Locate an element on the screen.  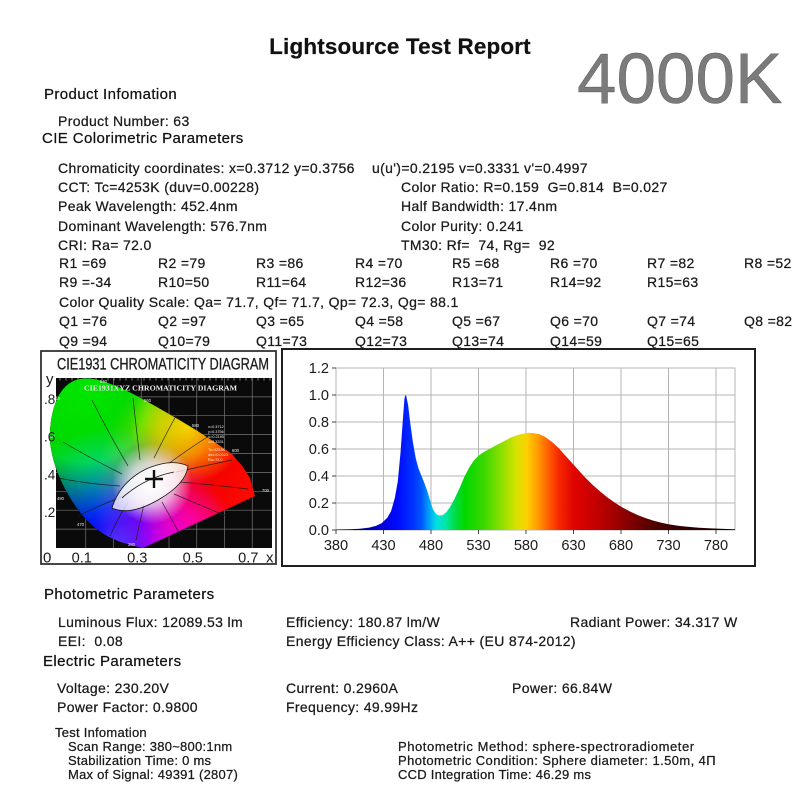
svg-text: 700 is located at coordinates (266, 490).